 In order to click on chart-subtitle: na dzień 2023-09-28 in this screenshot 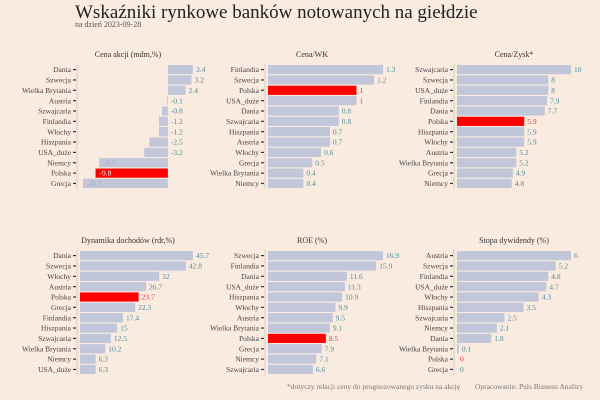, I will do `click(108, 24)`.